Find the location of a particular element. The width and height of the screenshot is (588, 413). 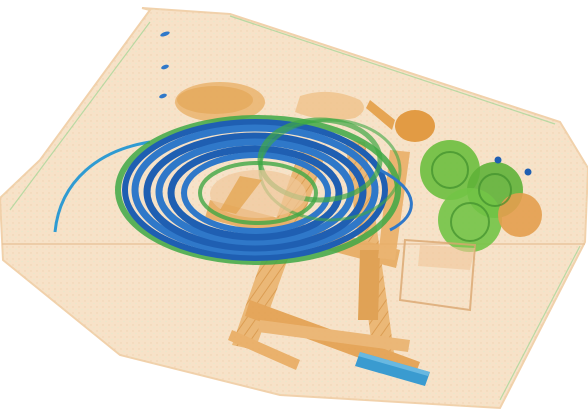

round-paddle-object is located at coordinates (400, 121).